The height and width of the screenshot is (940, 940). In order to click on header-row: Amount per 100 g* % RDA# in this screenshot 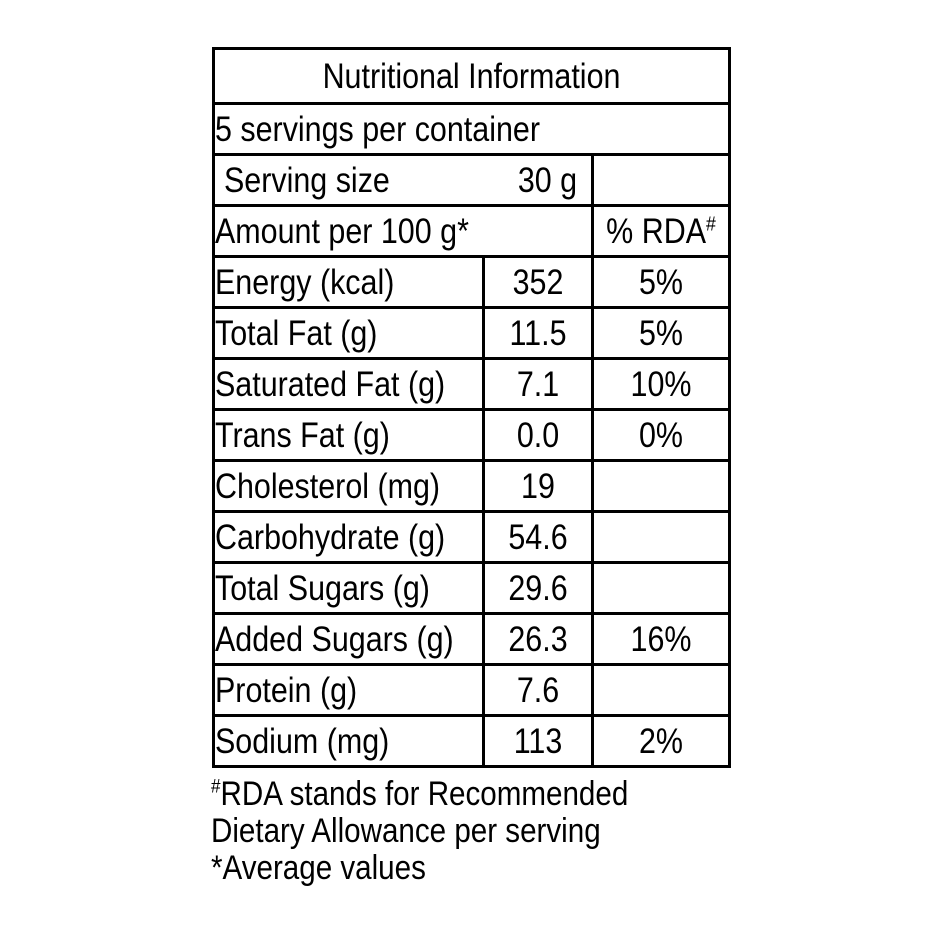, I will do `click(472, 231)`.